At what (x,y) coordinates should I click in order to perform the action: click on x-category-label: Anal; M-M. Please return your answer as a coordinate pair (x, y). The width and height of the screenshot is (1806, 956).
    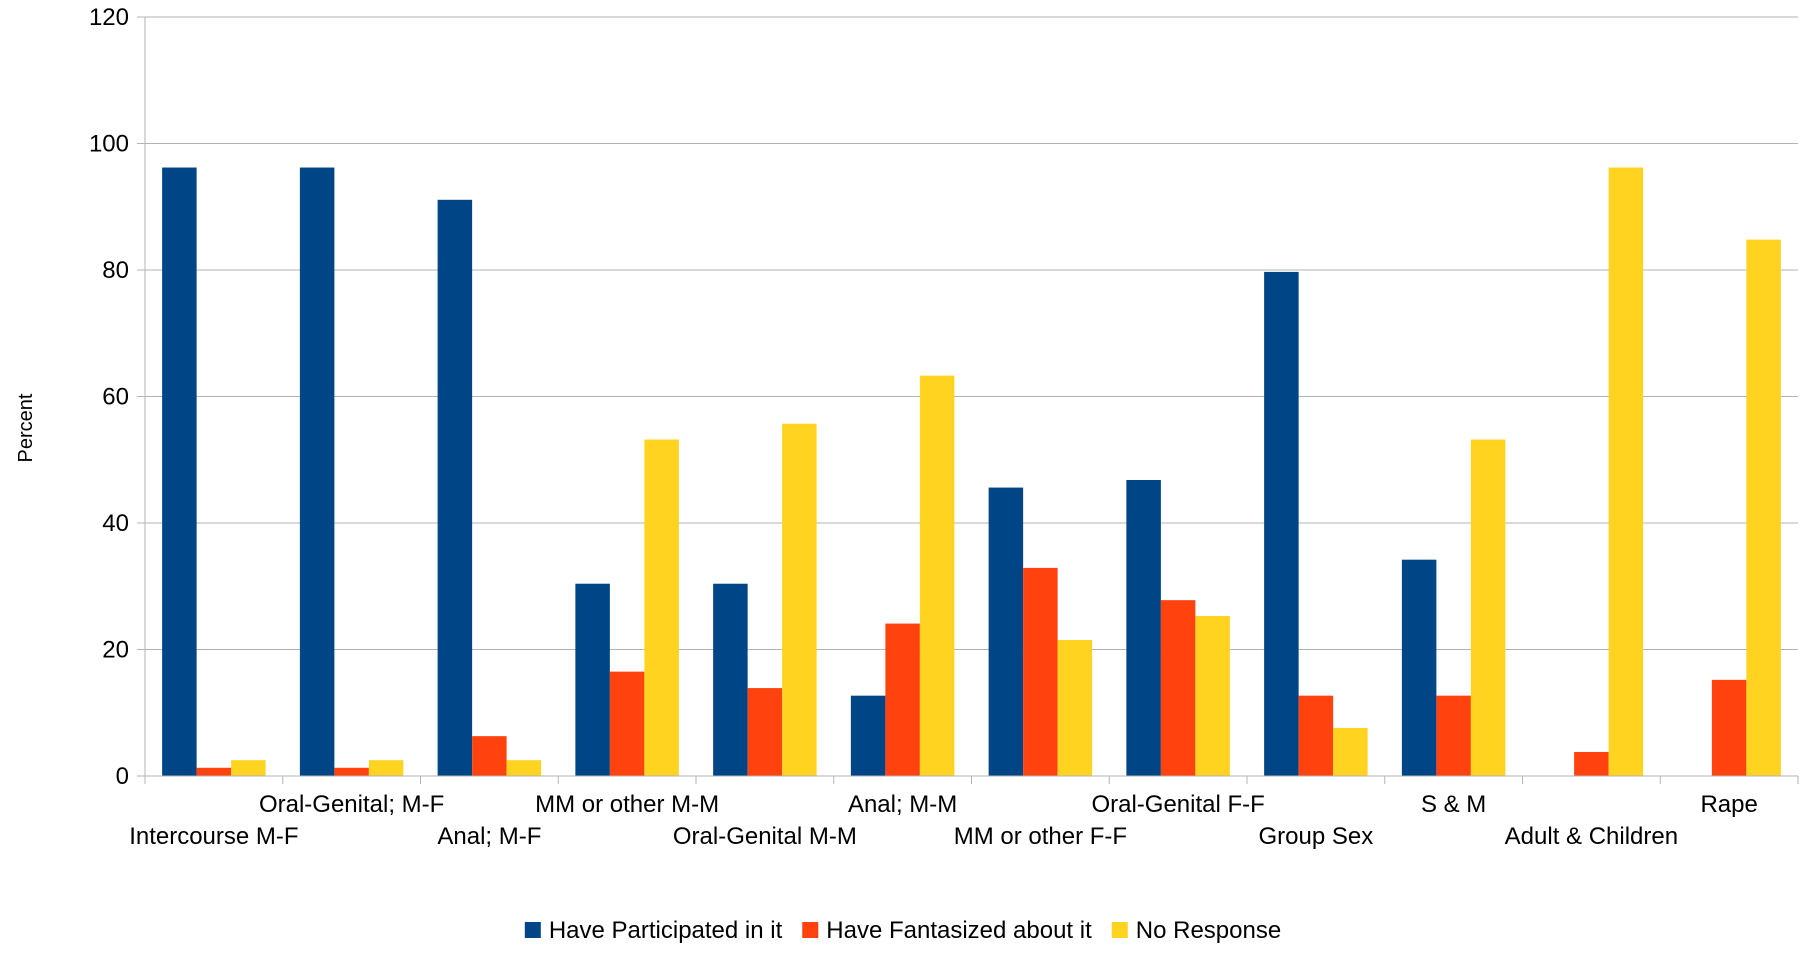
    Looking at the image, I should click on (902, 804).